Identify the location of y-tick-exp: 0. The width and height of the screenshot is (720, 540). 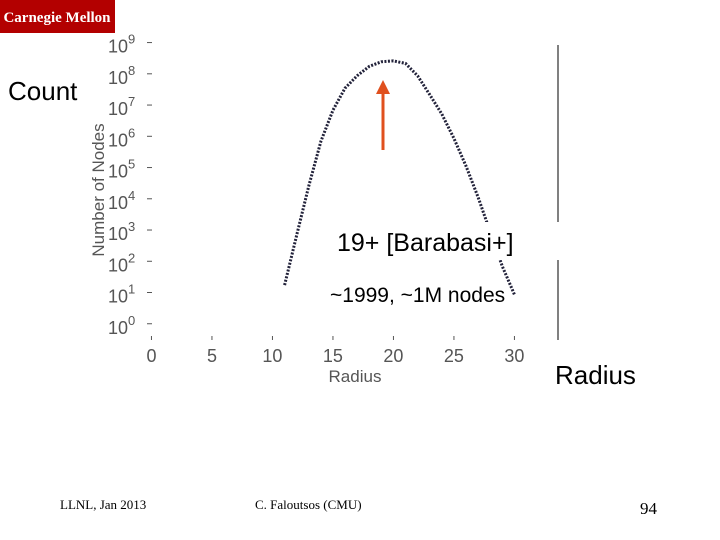
(131, 320).